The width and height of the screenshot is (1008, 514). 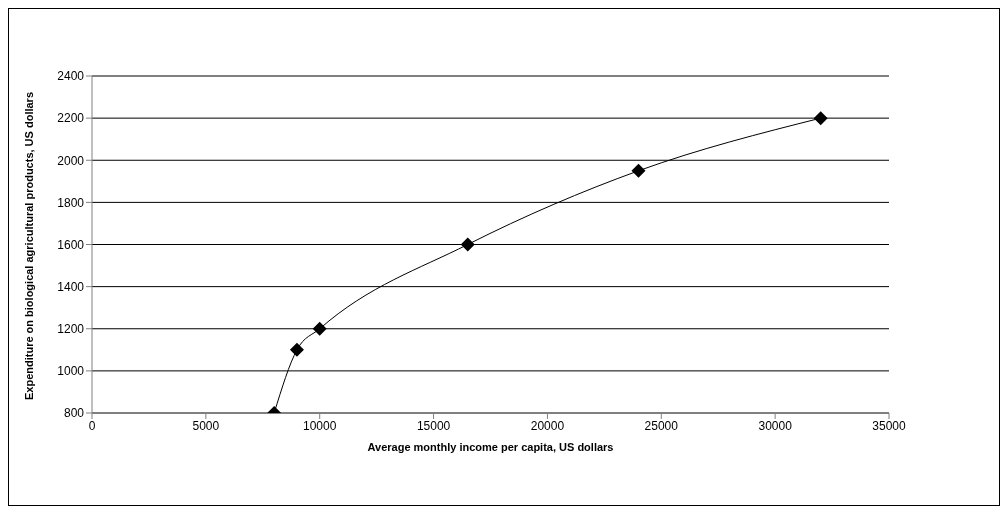 I want to click on y-tick-label: 2400, so click(x=71, y=76).